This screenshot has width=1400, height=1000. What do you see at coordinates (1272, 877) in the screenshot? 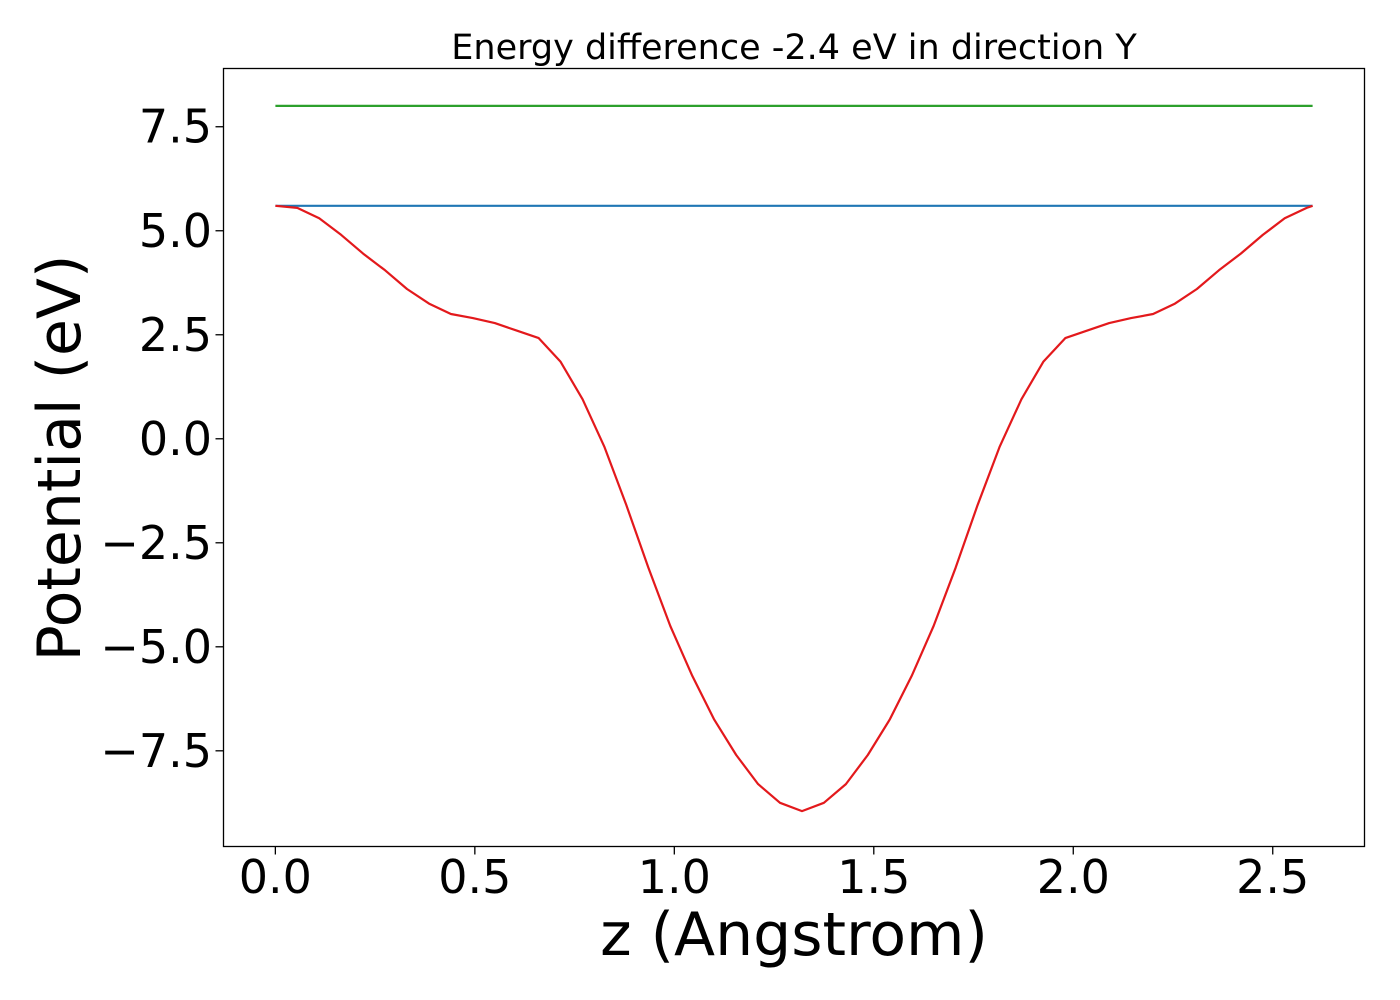
I see `x-tick-label: 2.5` at bounding box center [1272, 877].